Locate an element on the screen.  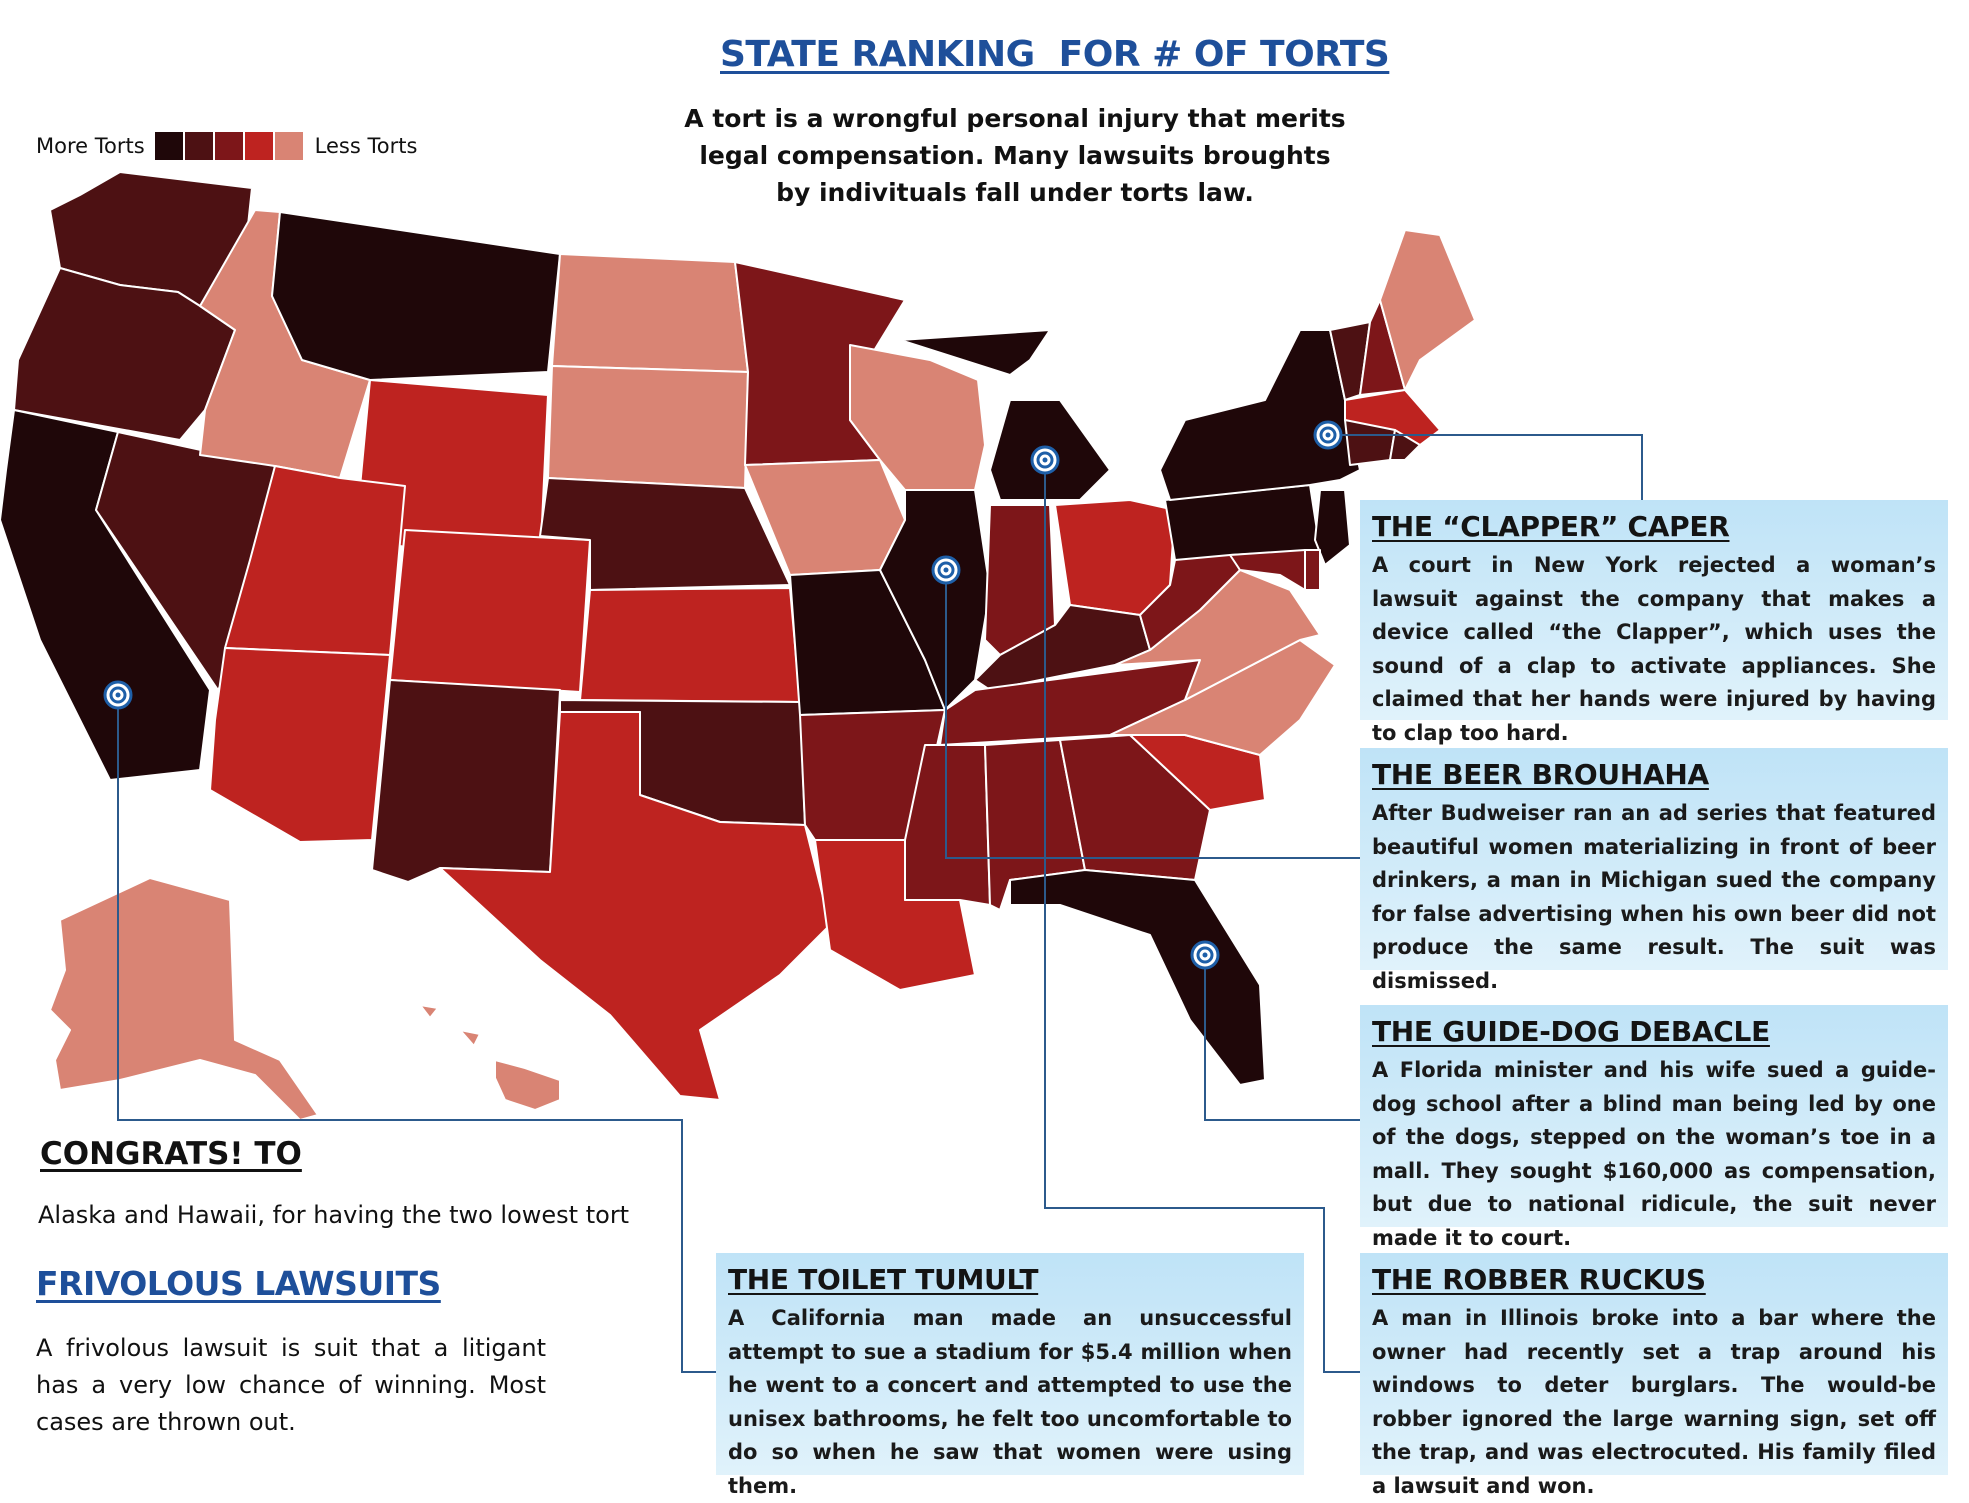
marker-michigan is located at coordinates (1045, 460).